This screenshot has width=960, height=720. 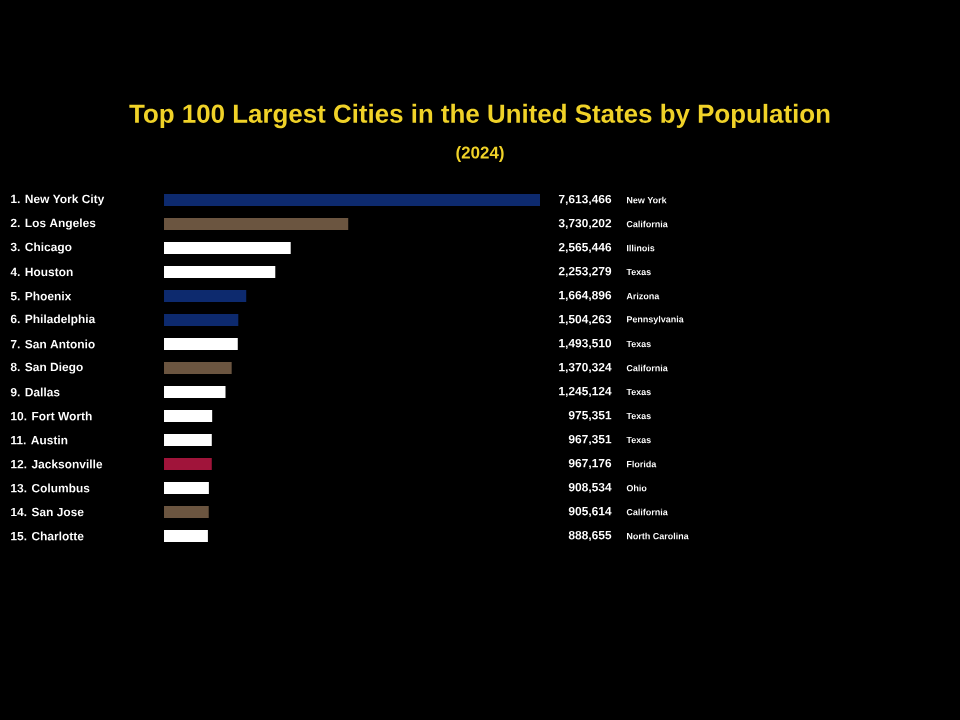 I want to click on chart-subtitle: (2024), so click(x=480, y=154).